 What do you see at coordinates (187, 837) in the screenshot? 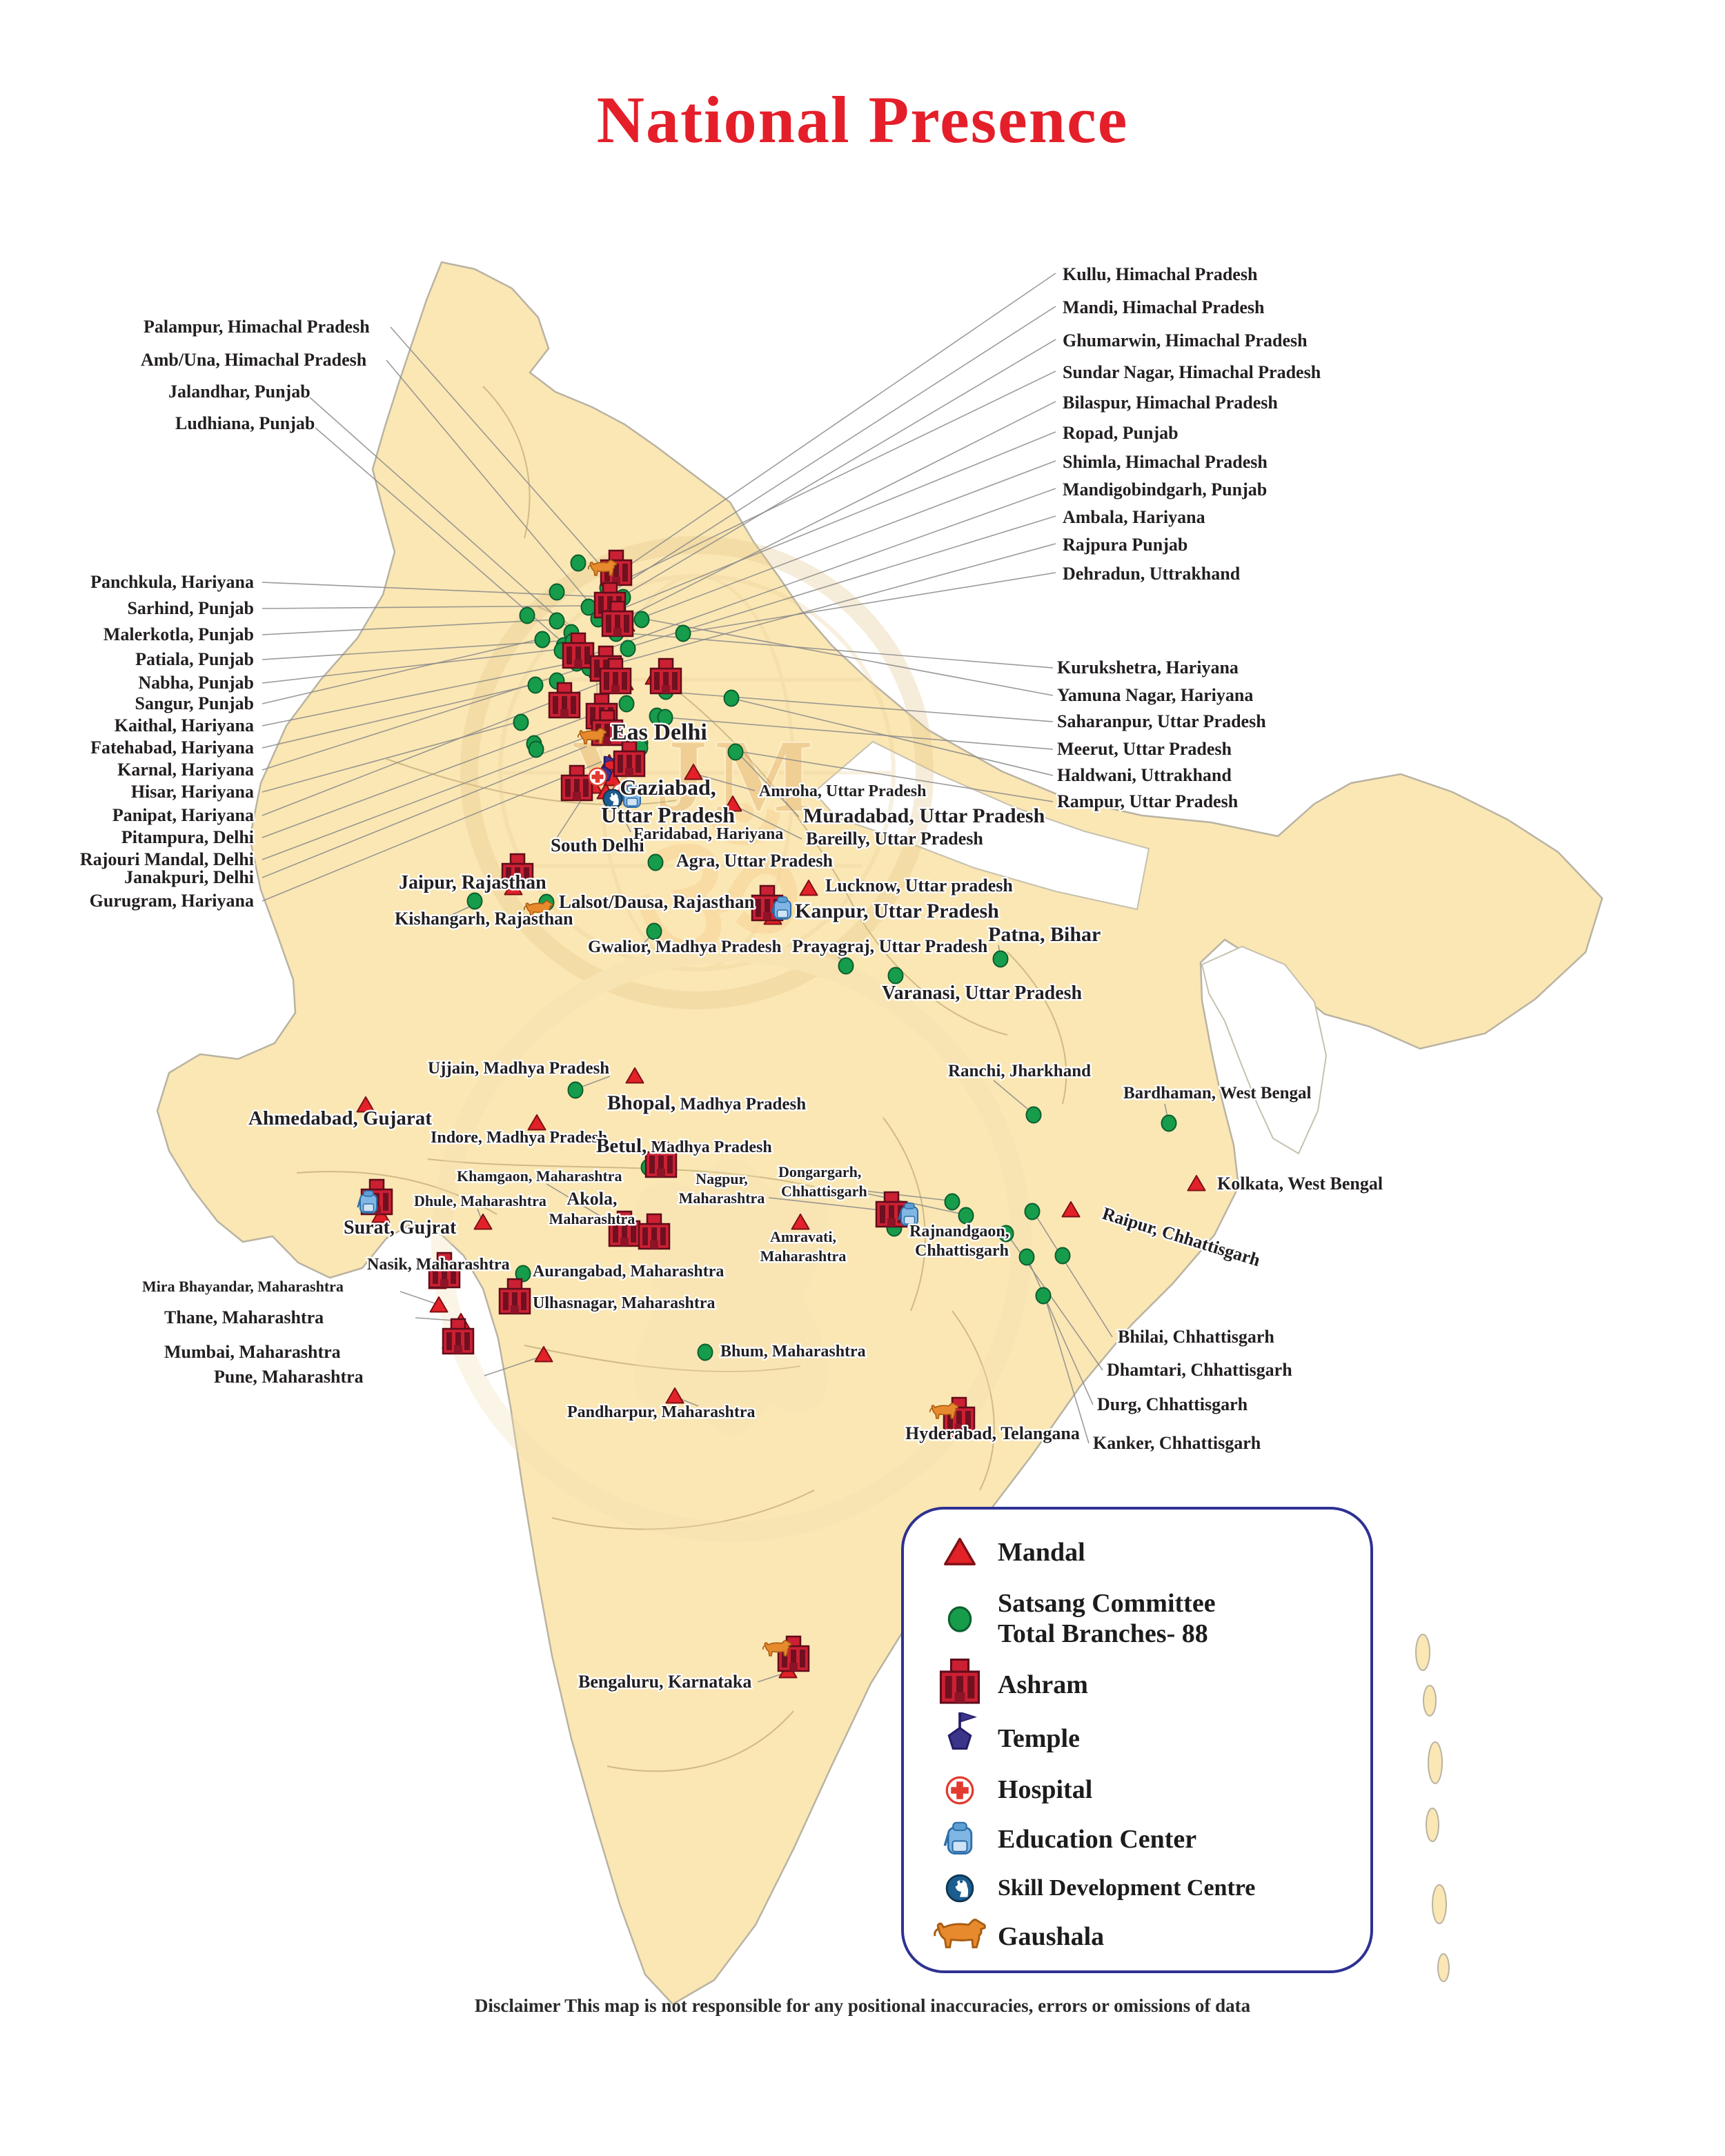
I see `map-label: Pitampura, Delhi` at bounding box center [187, 837].